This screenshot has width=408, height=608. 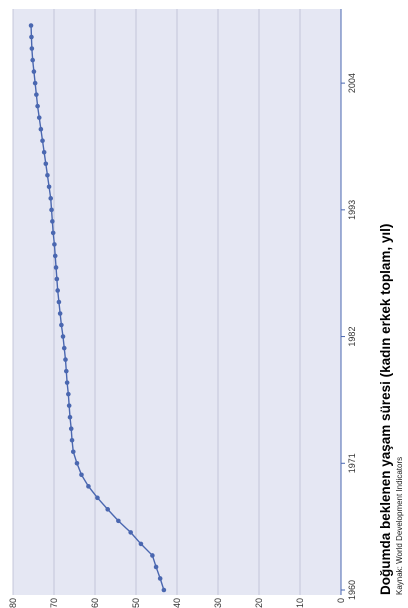 What do you see at coordinates (259, 603) in the screenshot?
I see `y-tick-label: 20` at bounding box center [259, 603].